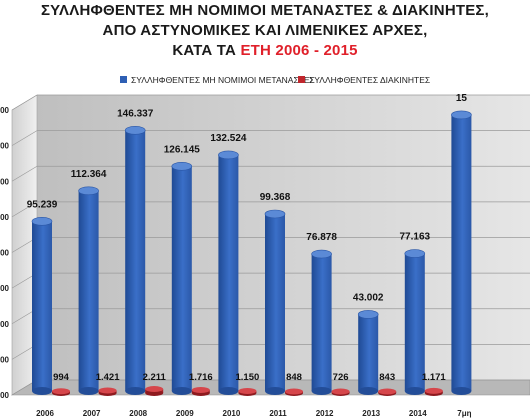 This screenshot has width=530, height=420. What do you see at coordinates (155, 377) in the screenshot?
I see `data-label-smugglers: 2.211` at bounding box center [155, 377].